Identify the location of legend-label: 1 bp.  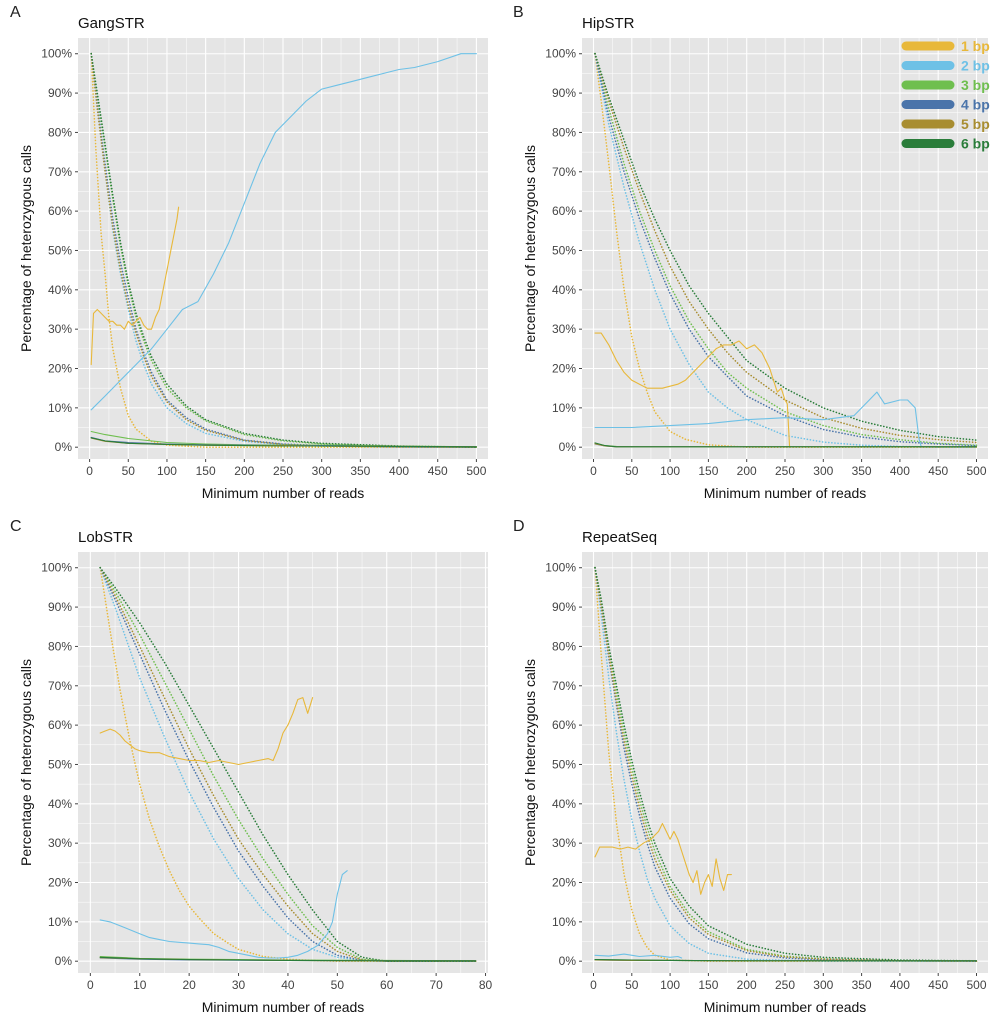
(975, 46).